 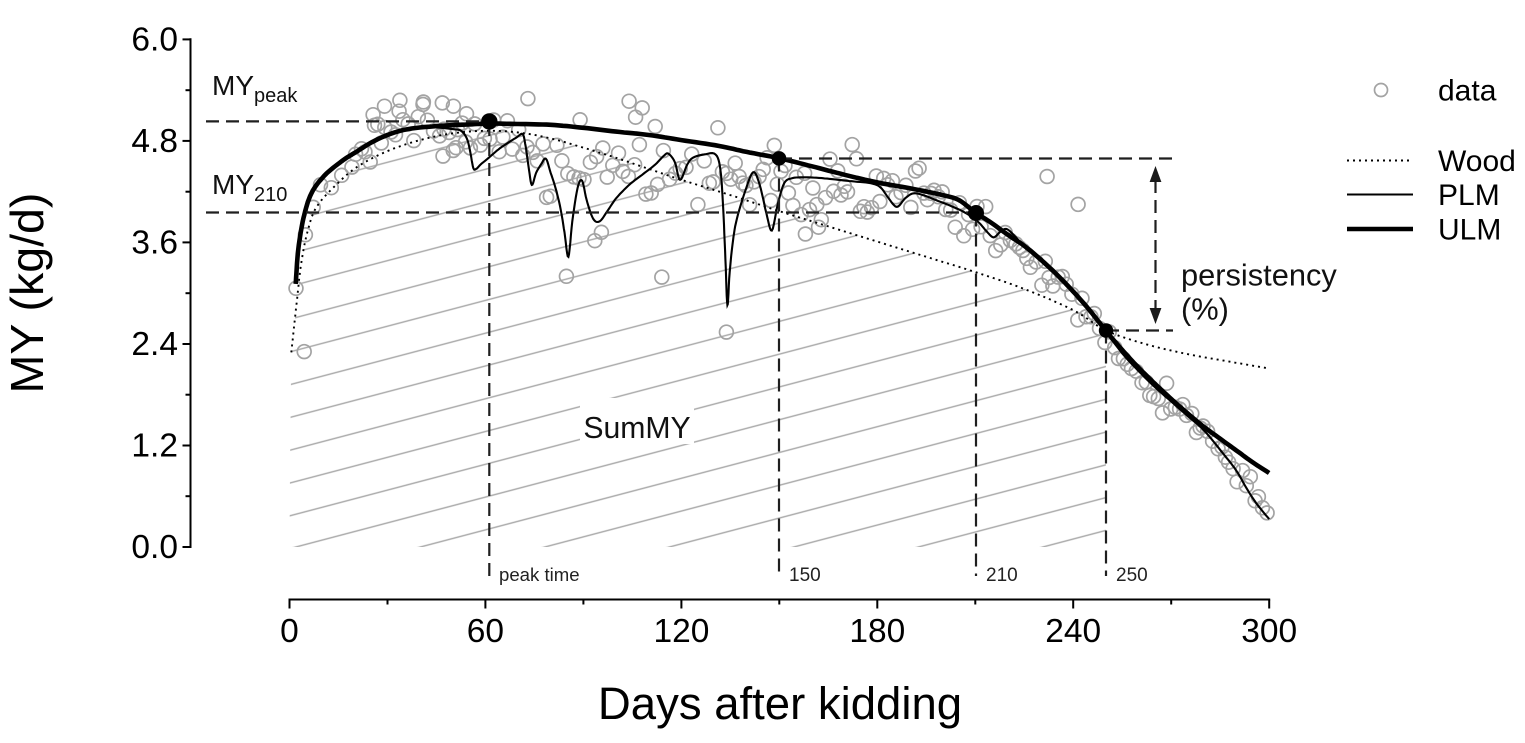 What do you see at coordinates (154, 547) in the screenshot?
I see `svg-text: 0.0` at bounding box center [154, 547].